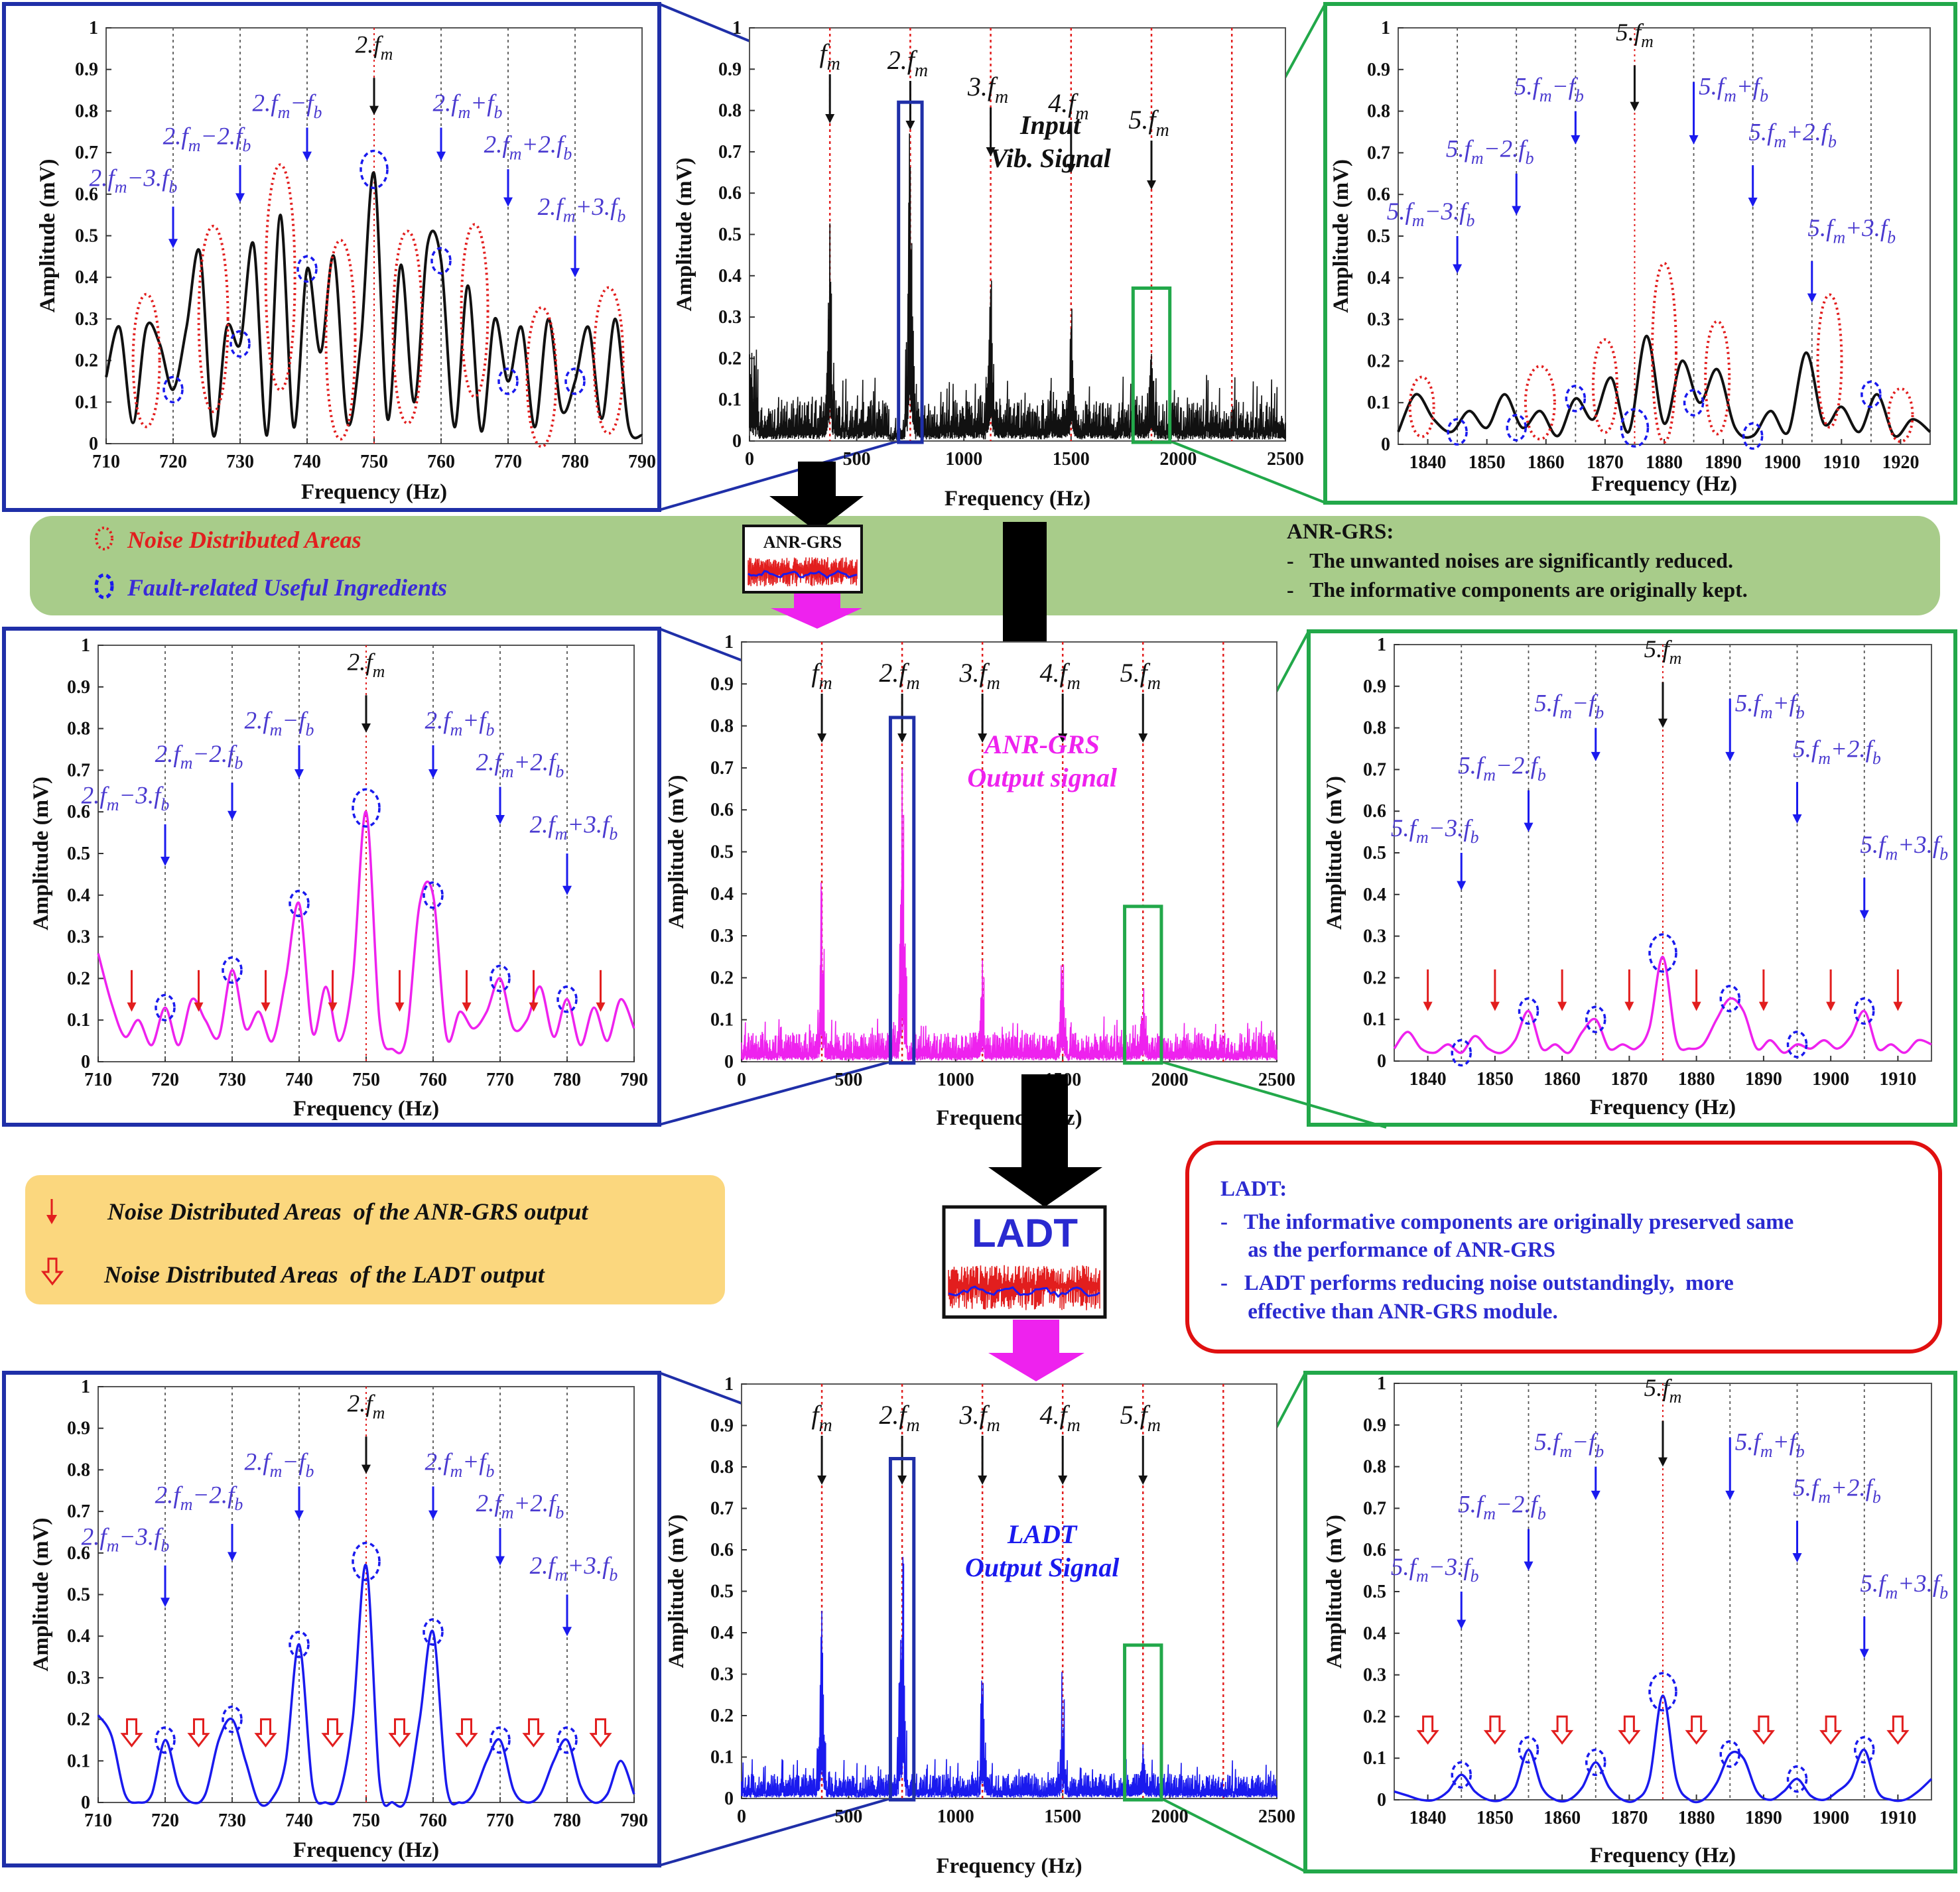  What do you see at coordinates (199, 757) in the screenshot?
I see `sideband-label: 2.fm​−2.fb​` at bounding box center [199, 757].